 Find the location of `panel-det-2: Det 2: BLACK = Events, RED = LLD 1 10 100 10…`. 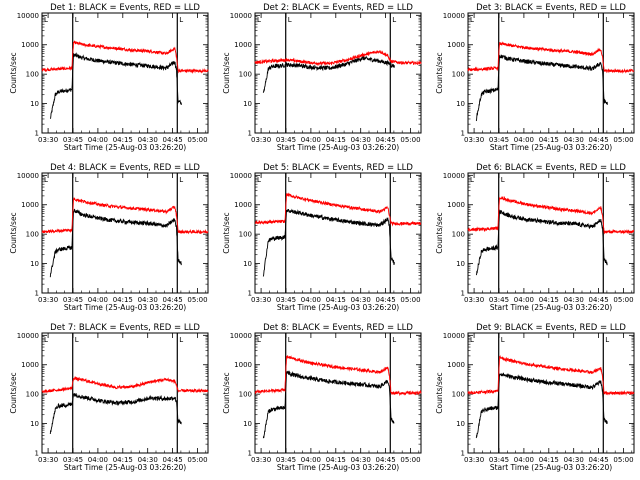

panel-det-2: Det 2: BLACK = Events, RED = LLD 1 10 100 10… is located at coordinates (322, 77).